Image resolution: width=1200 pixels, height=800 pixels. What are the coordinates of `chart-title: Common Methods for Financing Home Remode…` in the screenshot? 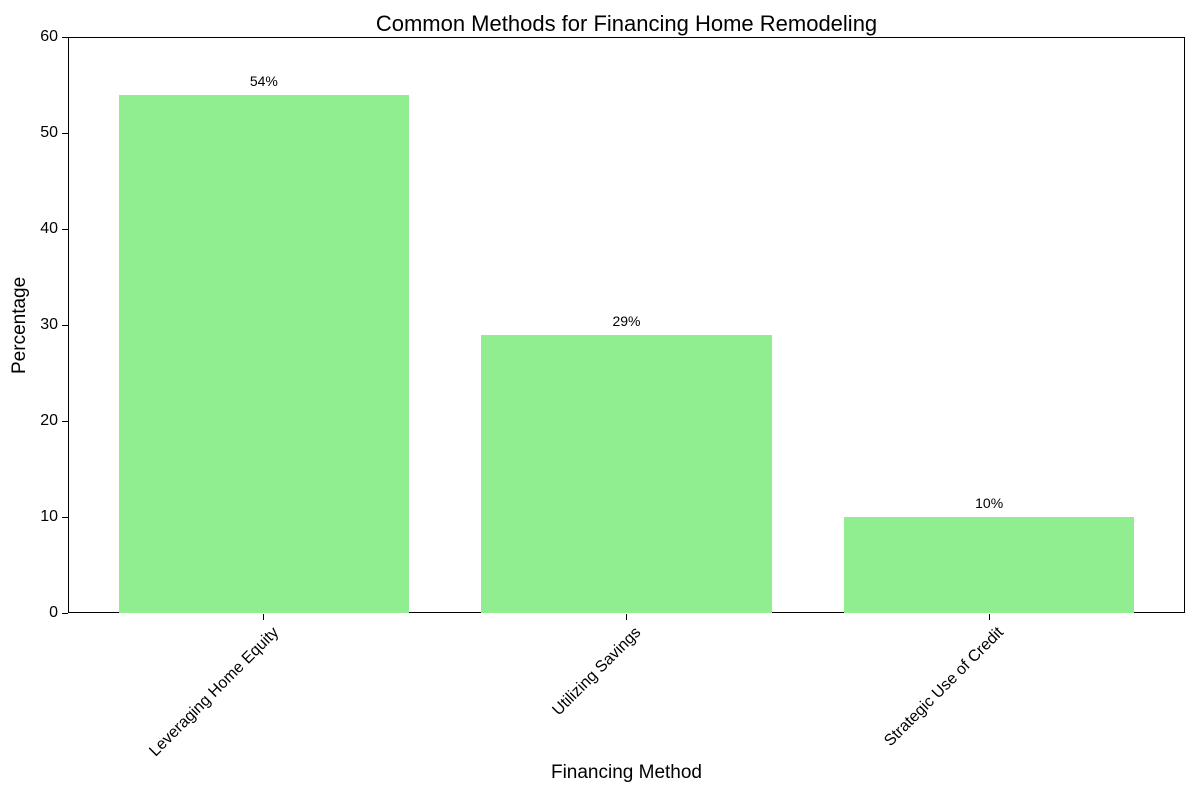 It's located at (626, 23).